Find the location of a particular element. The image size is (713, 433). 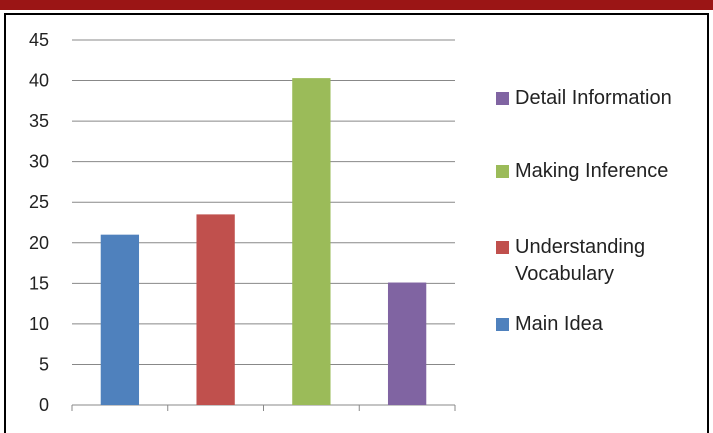

y-tick-label: 5 is located at coordinates (44, 364).